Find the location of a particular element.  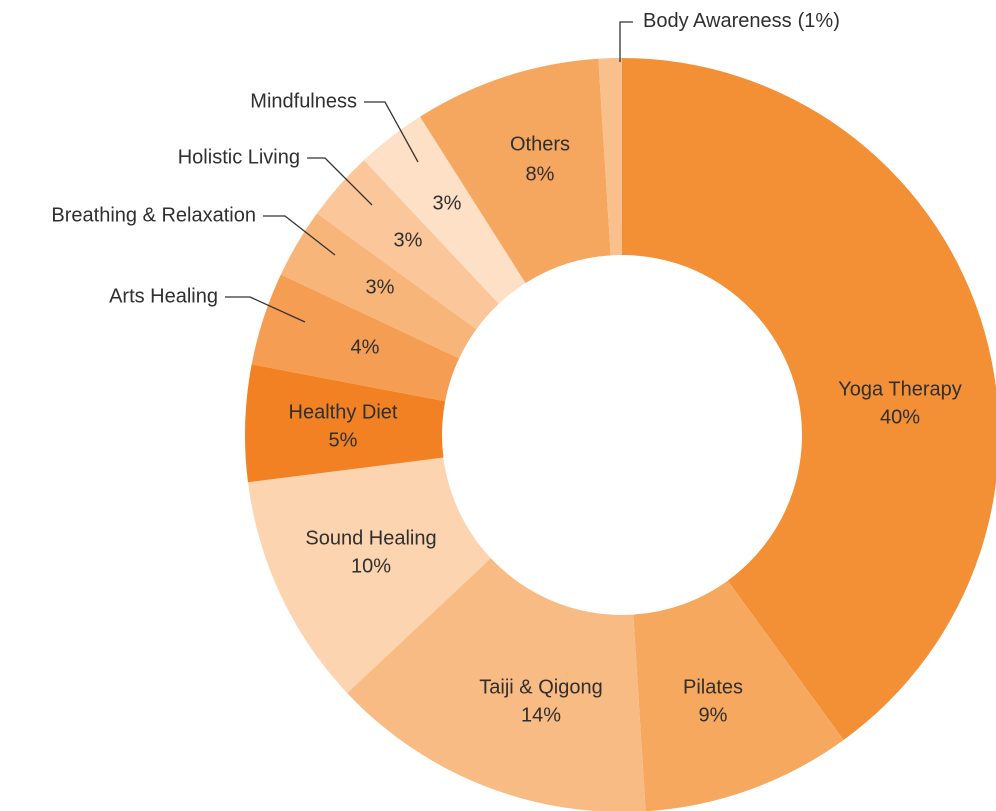

slice-label: Body Awareness (1%) is located at coordinates (741, 21).